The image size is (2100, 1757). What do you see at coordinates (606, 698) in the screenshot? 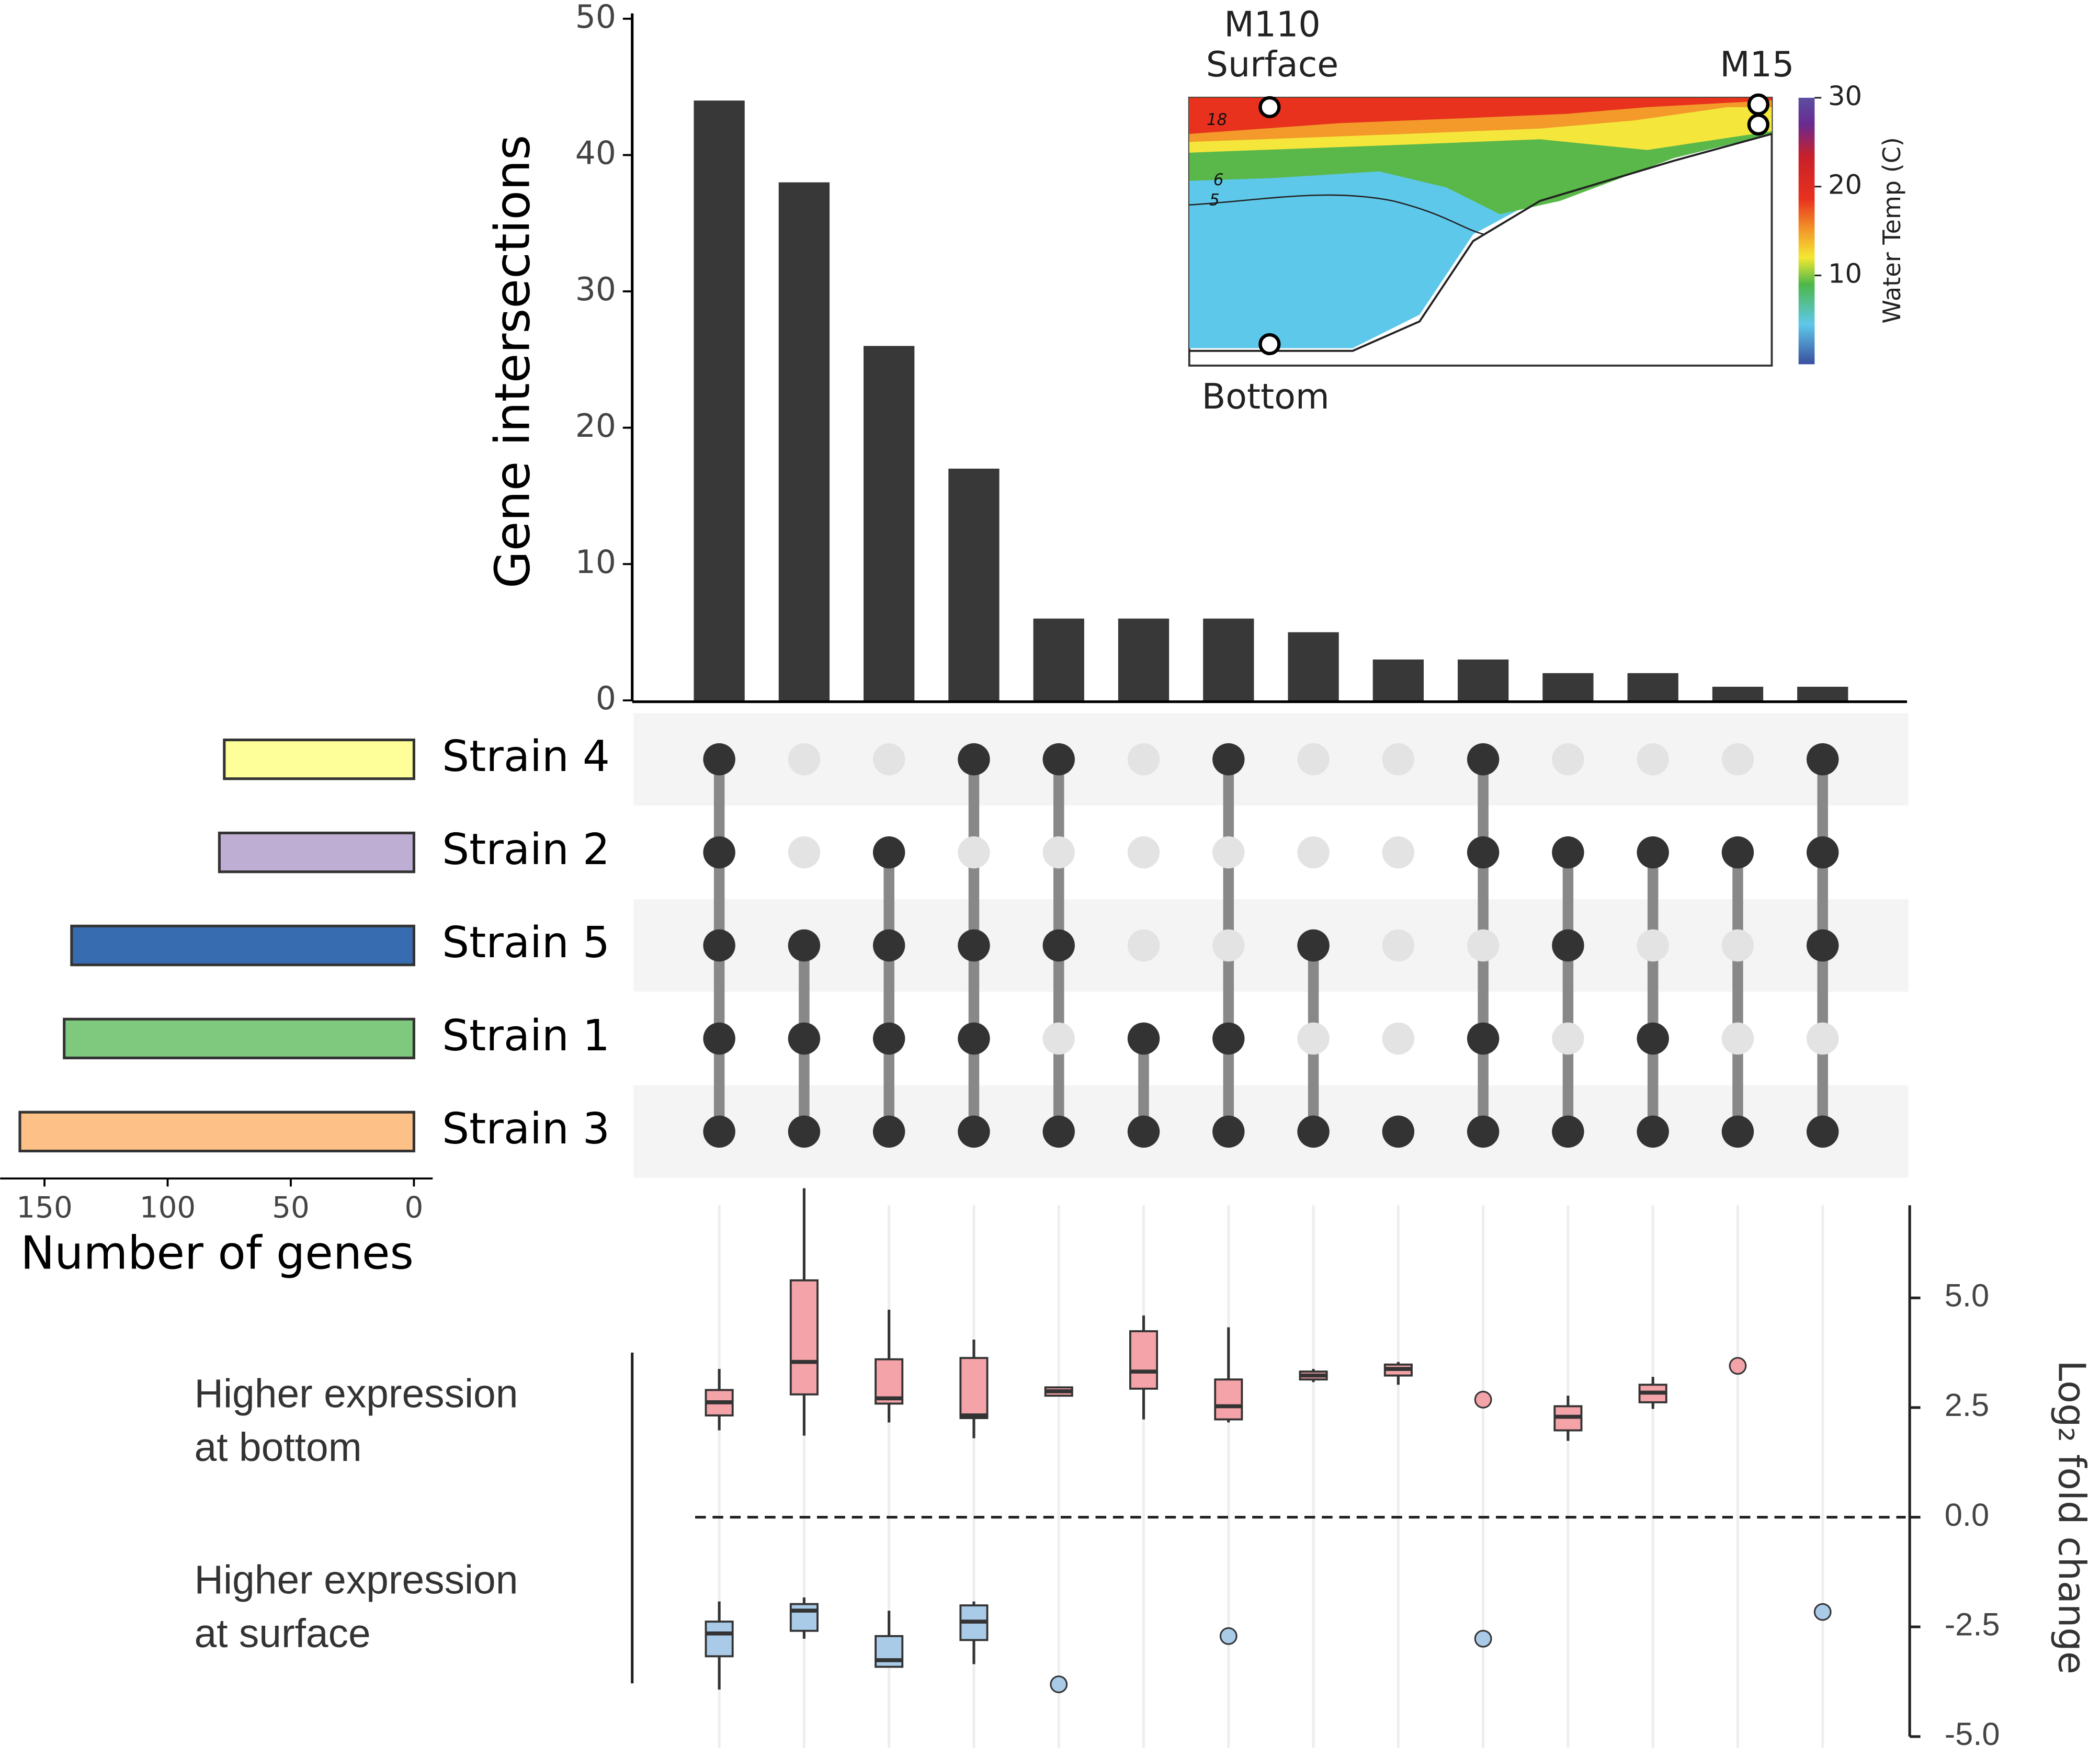
I see `y-tick-label: 0` at bounding box center [606, 698].